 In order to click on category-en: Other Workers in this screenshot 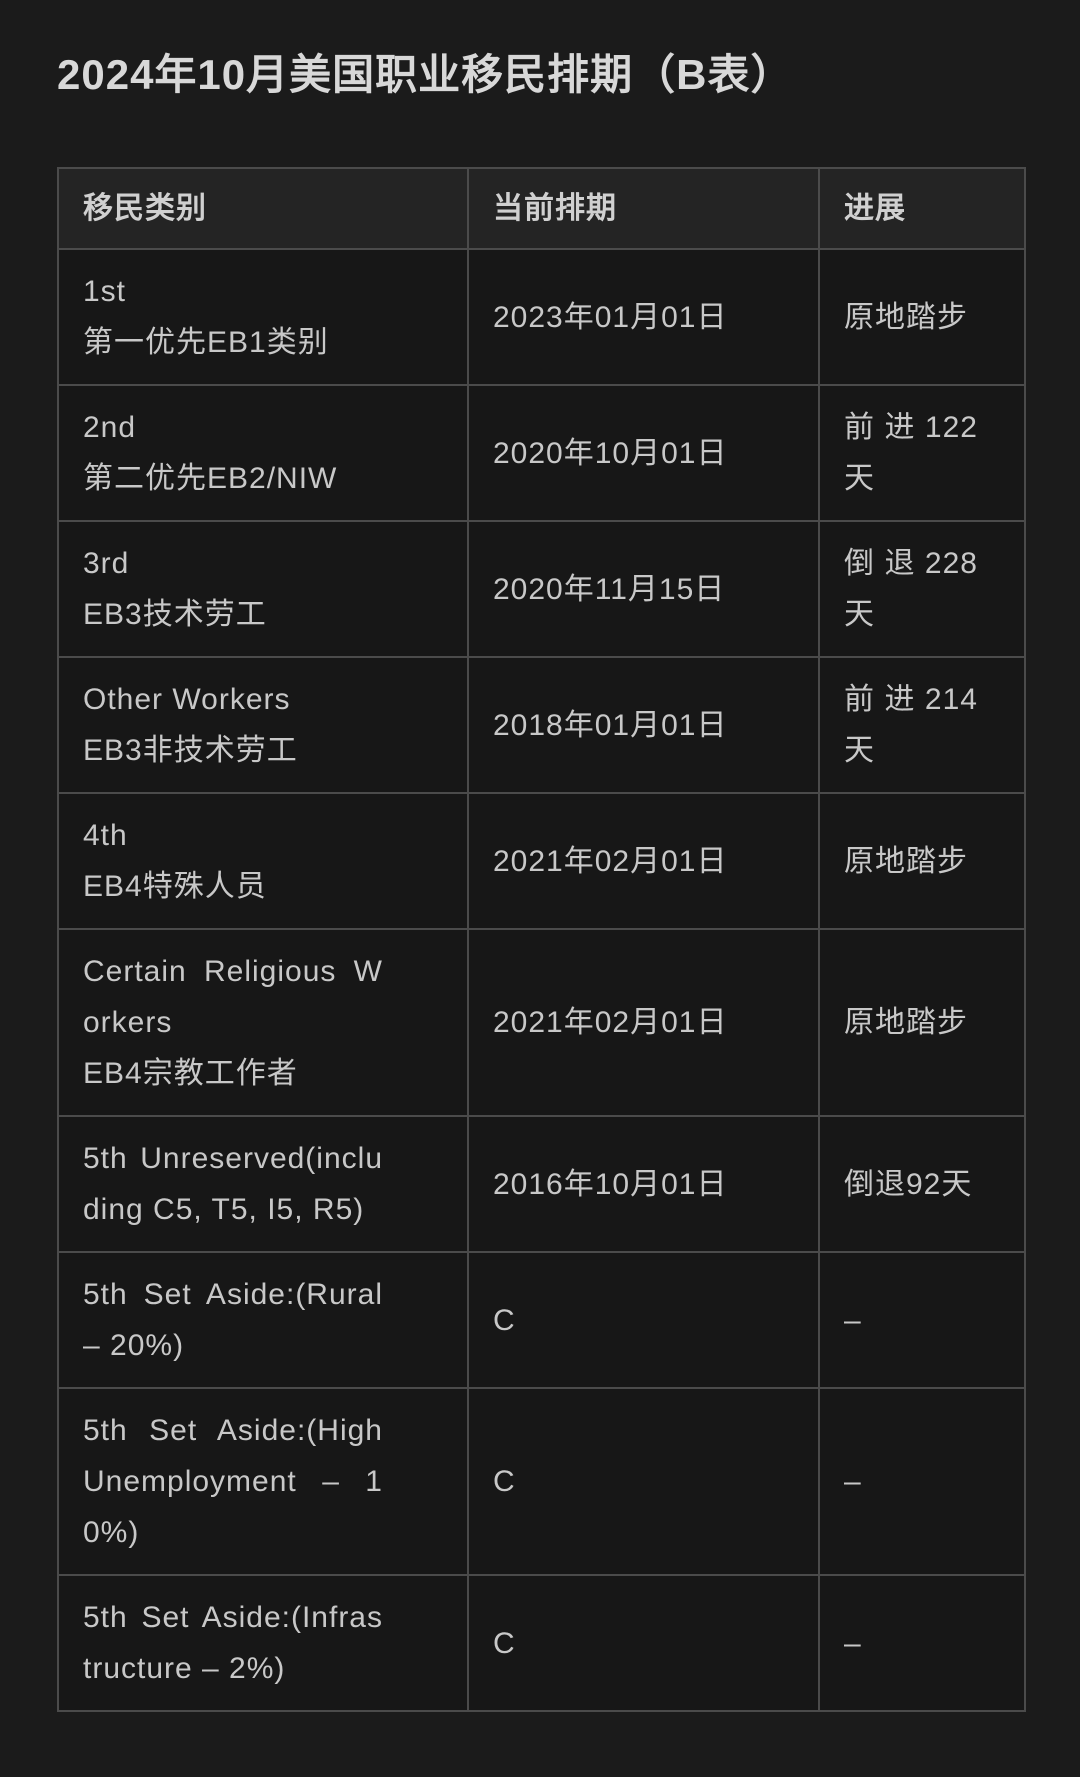, I will do `click(187, 699)`.